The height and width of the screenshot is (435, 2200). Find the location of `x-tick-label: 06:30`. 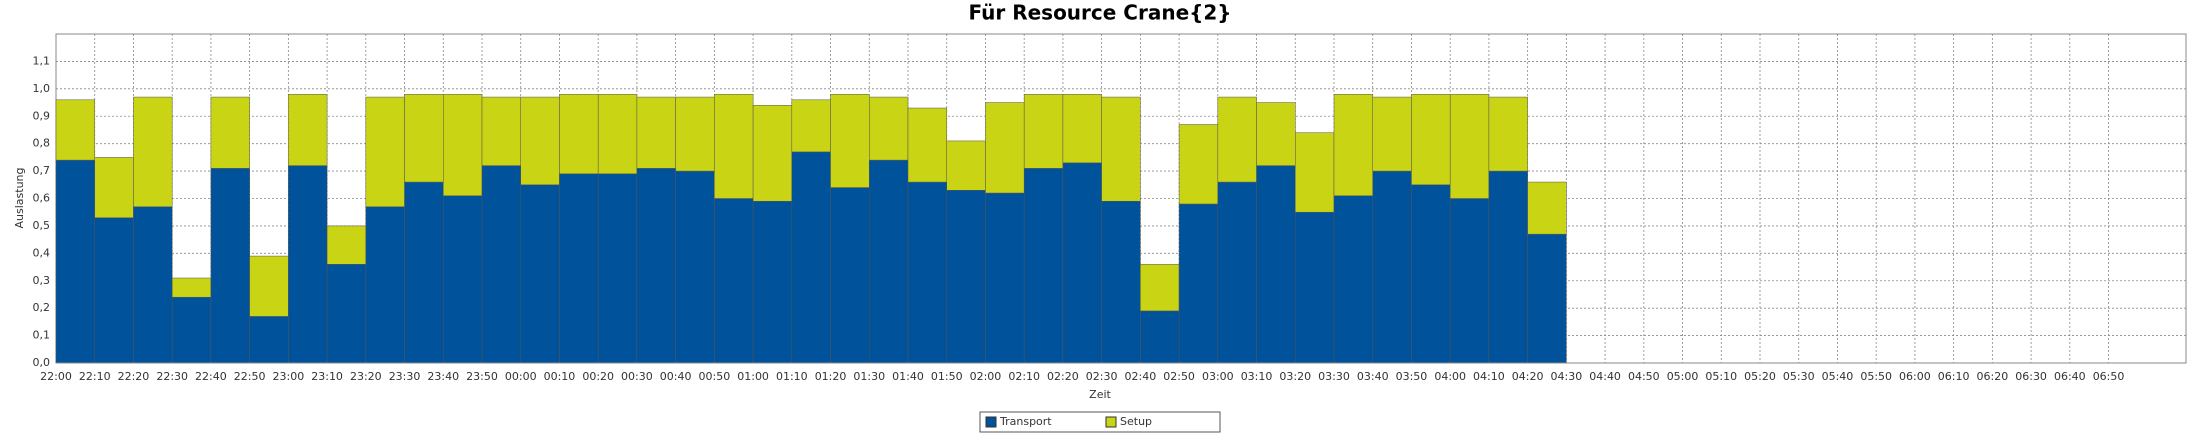

x-tick-label: 06:30 is located at coordinates (2031, 376).